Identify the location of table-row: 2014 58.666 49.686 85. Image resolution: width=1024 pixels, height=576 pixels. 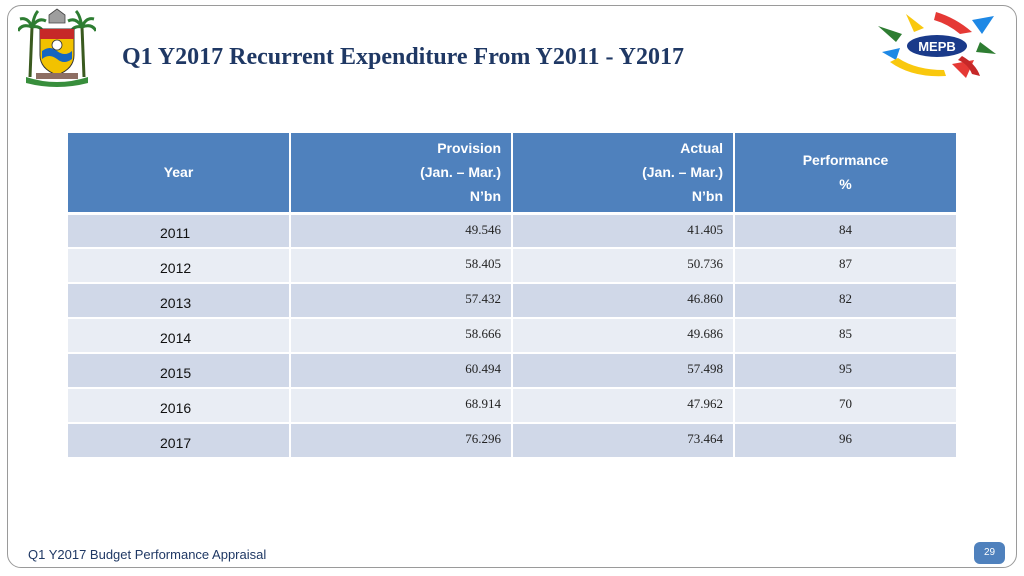
(512, 336).